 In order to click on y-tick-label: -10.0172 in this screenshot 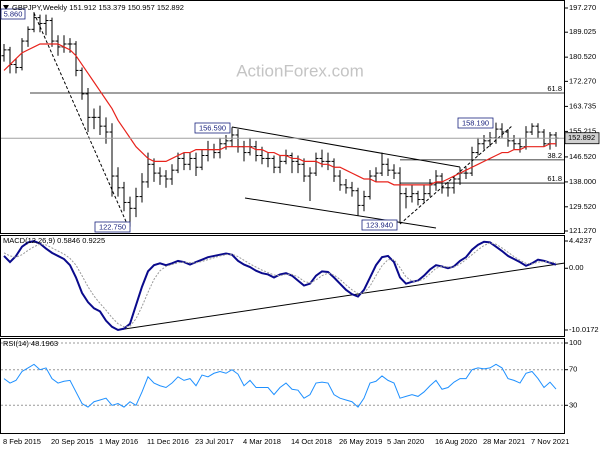, I will do `click(584, 329)`.